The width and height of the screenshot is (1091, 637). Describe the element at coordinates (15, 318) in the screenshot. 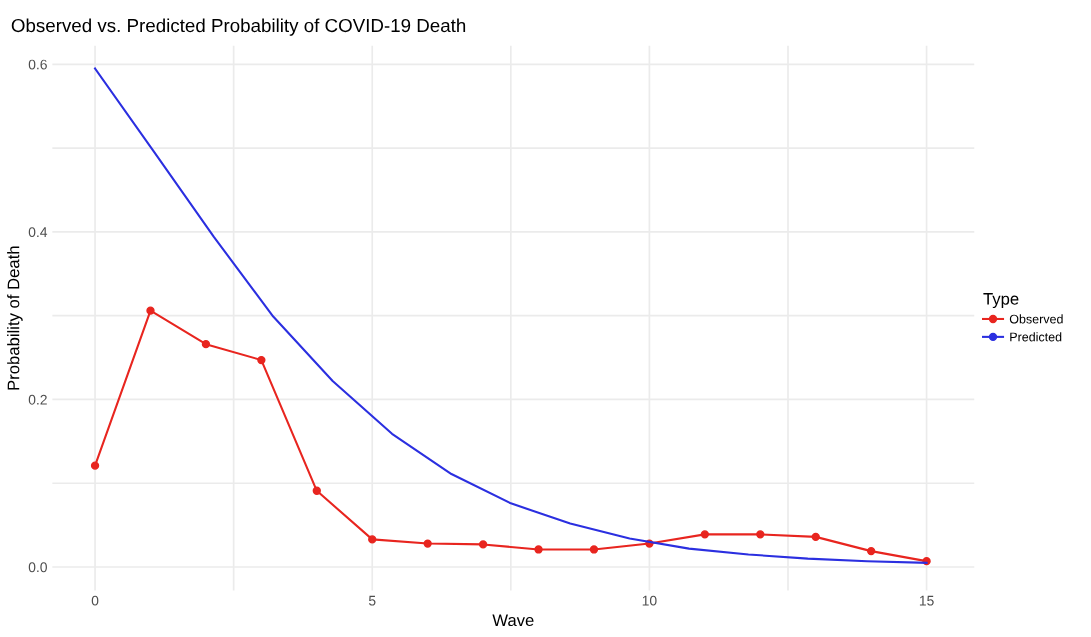

I see `y-axis-title: Probability of Death` at that location.